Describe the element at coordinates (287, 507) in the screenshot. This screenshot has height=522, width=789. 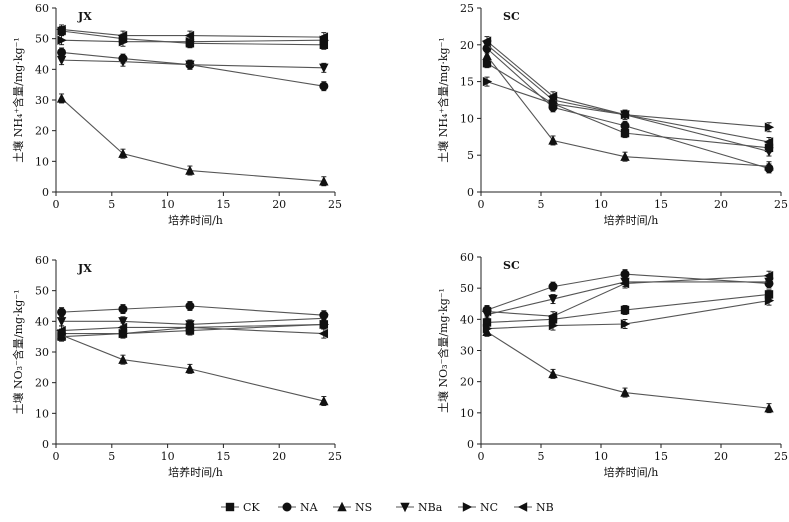
I see `legend-marker-NA` at that location.